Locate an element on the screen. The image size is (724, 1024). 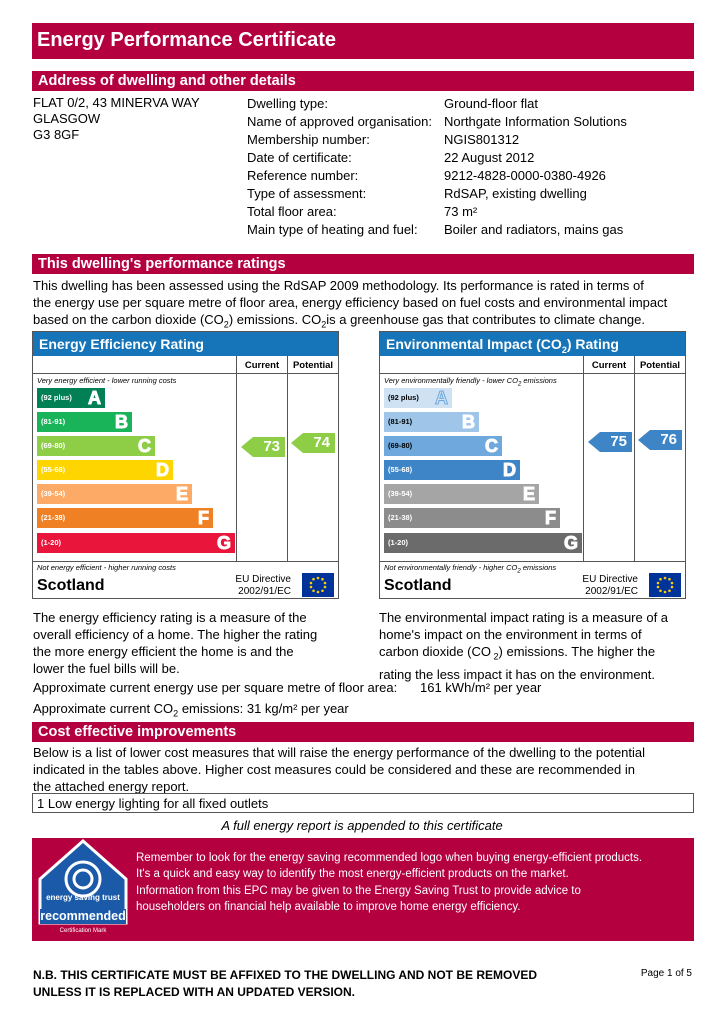
detail-value: 22 August 2012 is located at coordinates (489, 157).